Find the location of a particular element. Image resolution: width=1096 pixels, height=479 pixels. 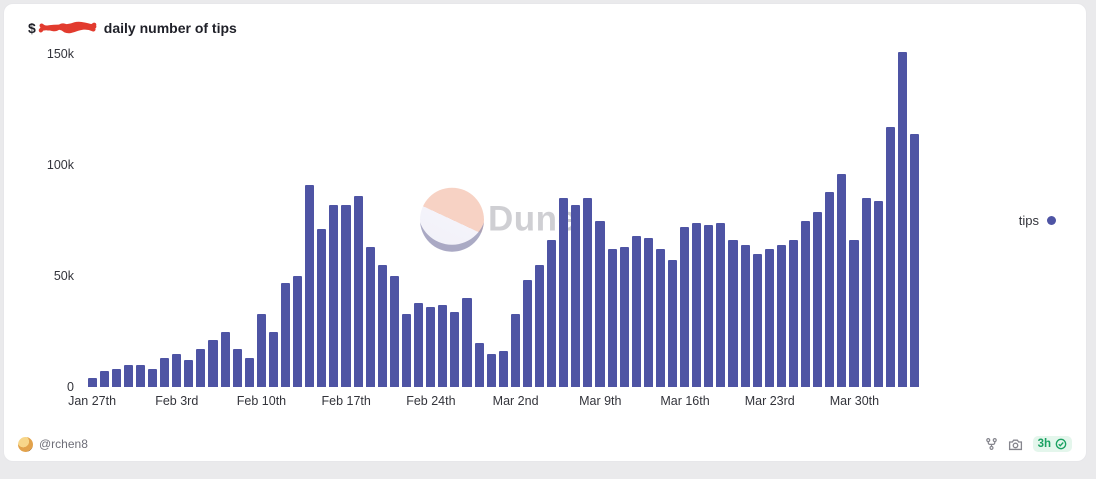

author-link: @rchen8 is located at coordinates (53, 444).